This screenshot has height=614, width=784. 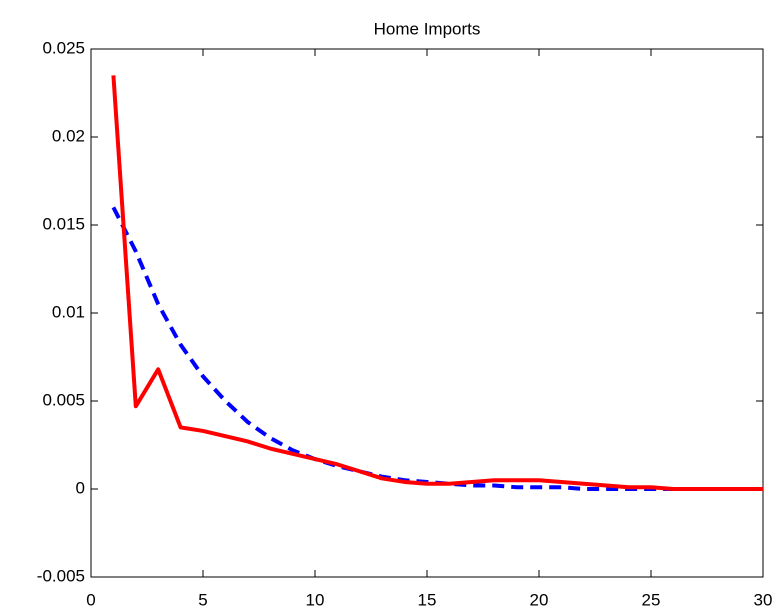 I want to click on y-tick-label: 0.025, so click(x=63, y=47).